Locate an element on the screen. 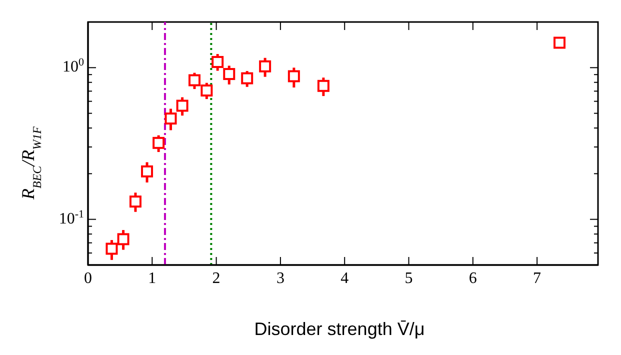 The width and height of the screenshot is (621, 355). y-tick-label: 10$^{0}$ is located at coordinates (73, 66).